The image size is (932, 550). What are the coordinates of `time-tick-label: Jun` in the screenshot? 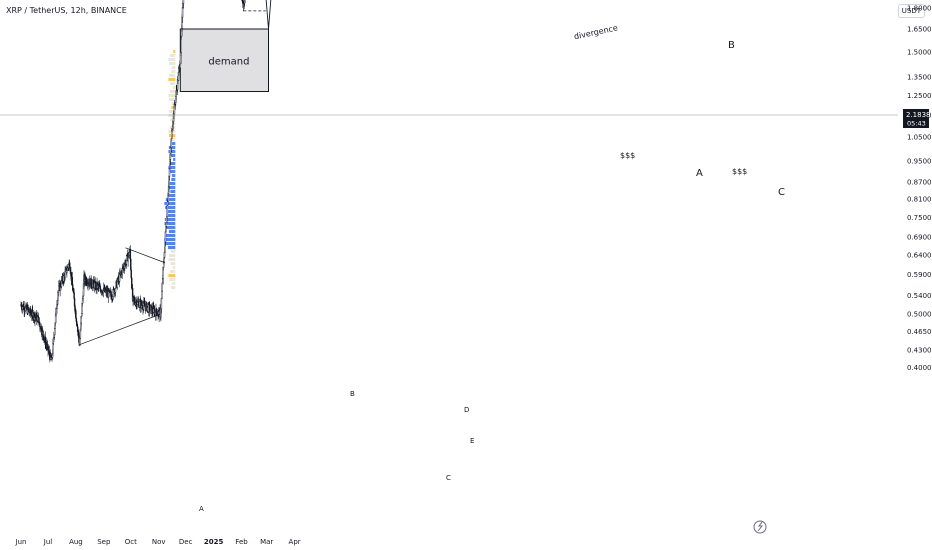 It's located at (21, 542).